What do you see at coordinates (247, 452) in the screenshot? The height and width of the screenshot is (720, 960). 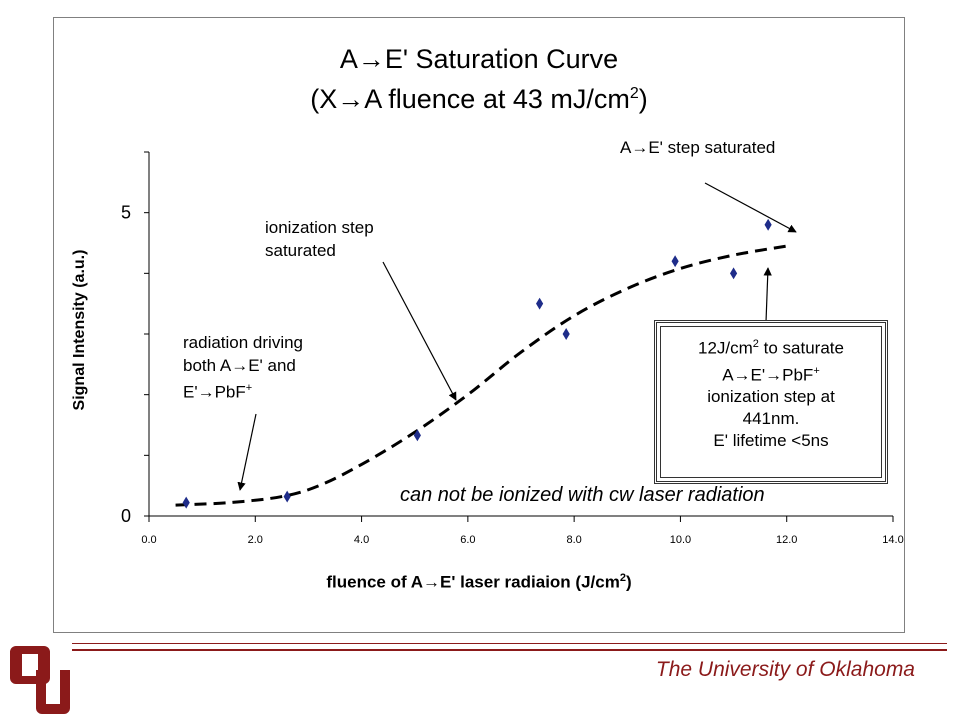 I see `arrow-radiation-driving` at bounding box center [247, 452].